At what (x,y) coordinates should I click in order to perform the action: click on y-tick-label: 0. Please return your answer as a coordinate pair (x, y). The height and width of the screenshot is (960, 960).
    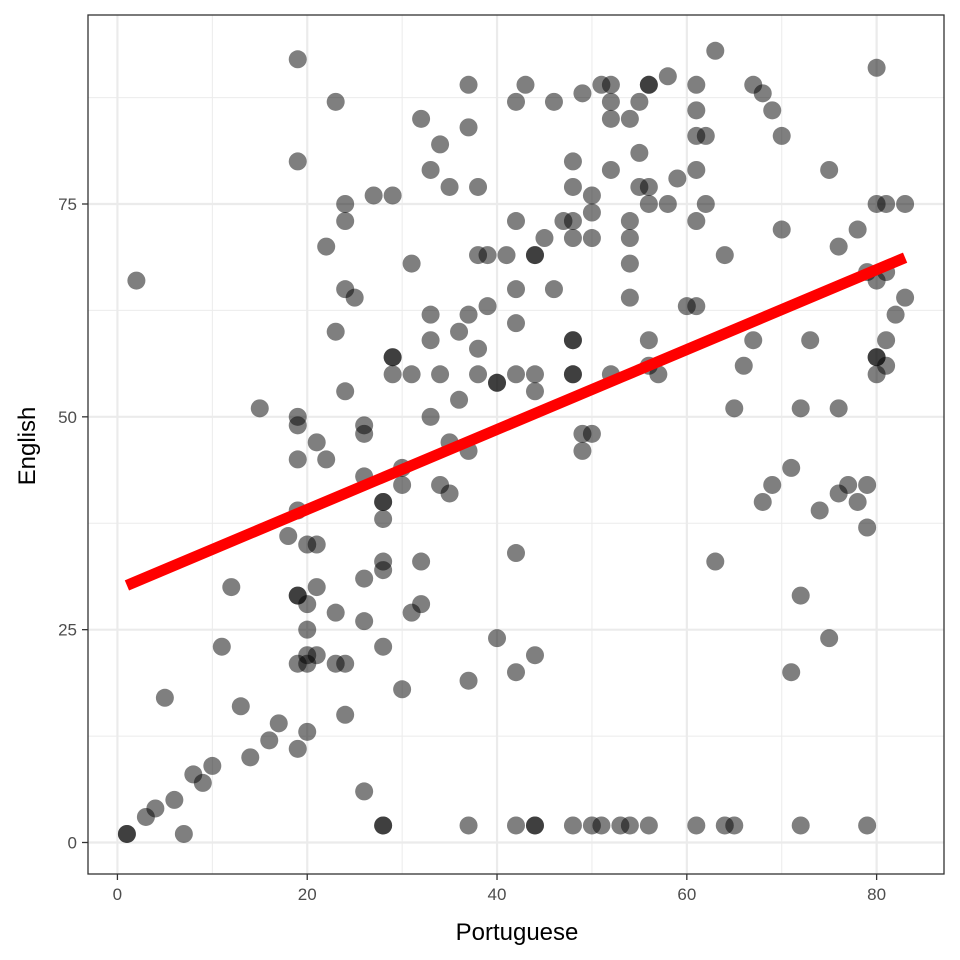
    Looking at the image, I should click on (72, 843).